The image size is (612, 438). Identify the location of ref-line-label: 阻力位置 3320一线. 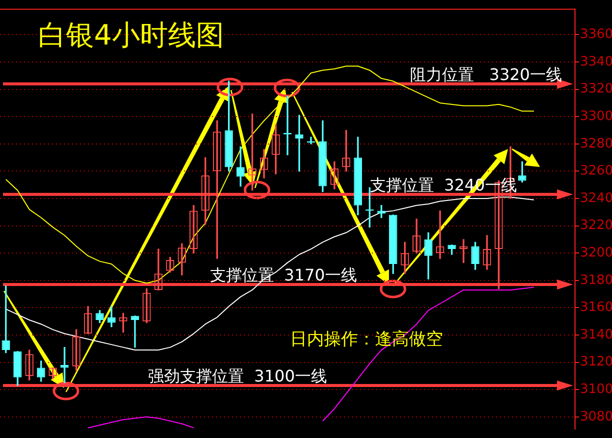
(486, 74).